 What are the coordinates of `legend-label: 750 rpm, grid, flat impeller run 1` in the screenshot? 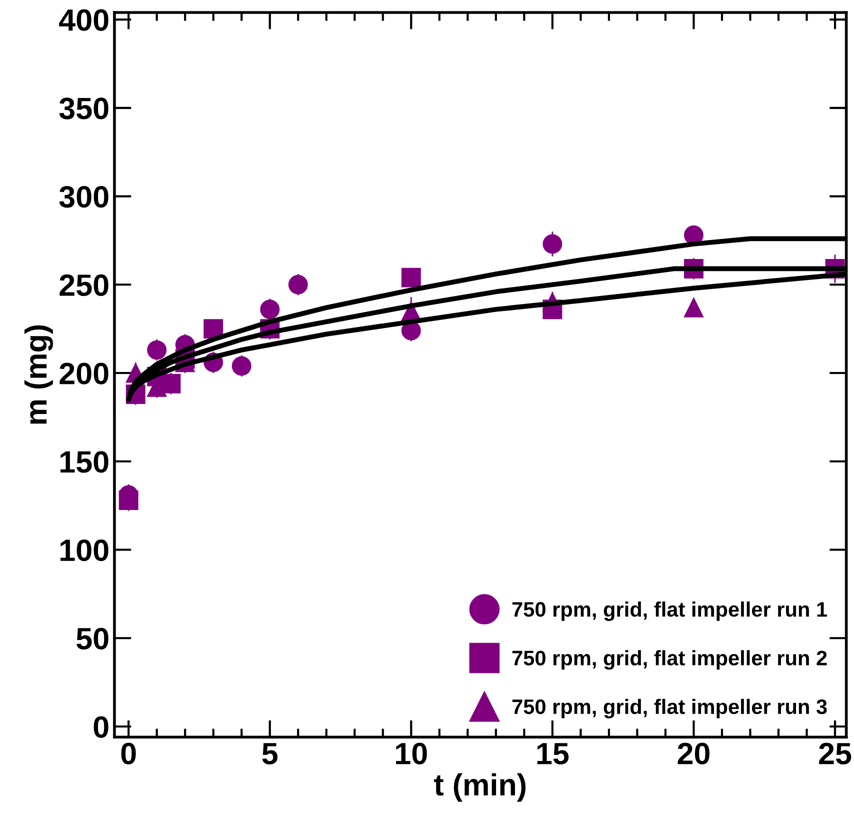 It's located at (669, 611).